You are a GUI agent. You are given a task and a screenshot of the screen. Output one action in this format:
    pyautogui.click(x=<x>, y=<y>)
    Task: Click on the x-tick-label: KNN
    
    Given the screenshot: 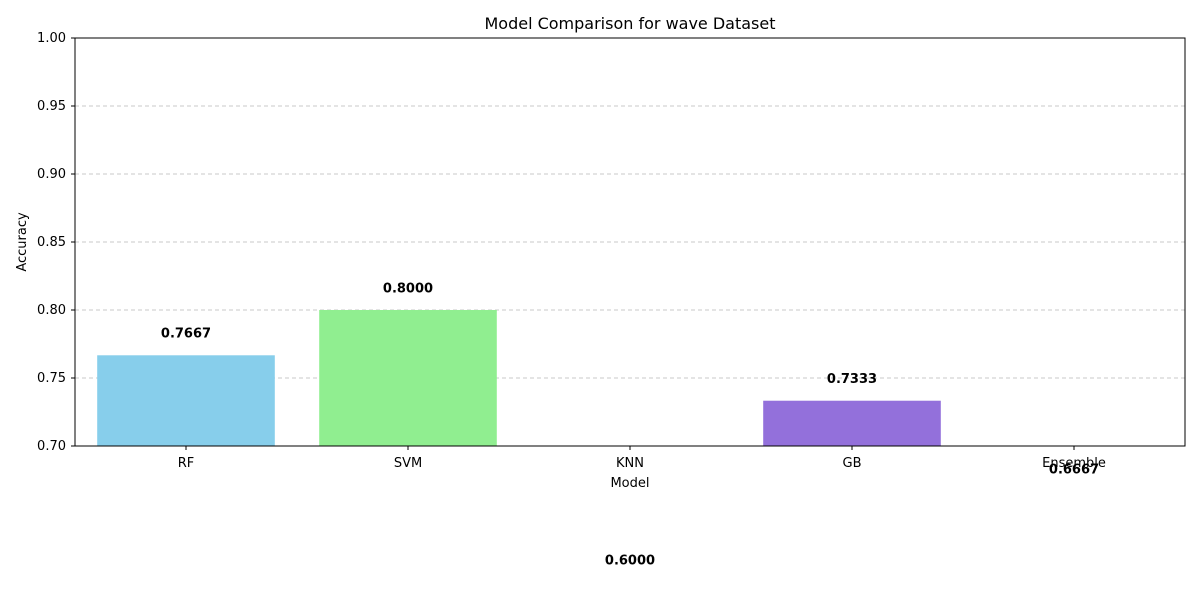 What is the action you would take?
    pyautogui.click(x=630, y=463)
    